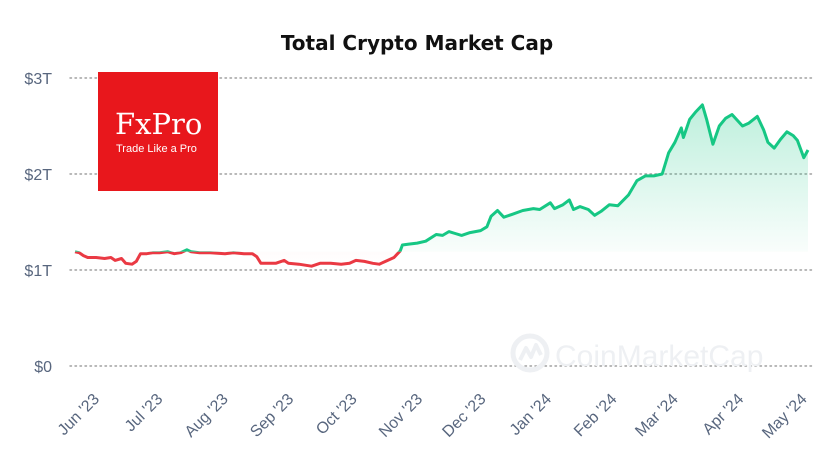 The image size is (835, 470). Describe the element at coordinates (38, 79) in the screenshot. I see `y-tick-label: $3T` at that location.